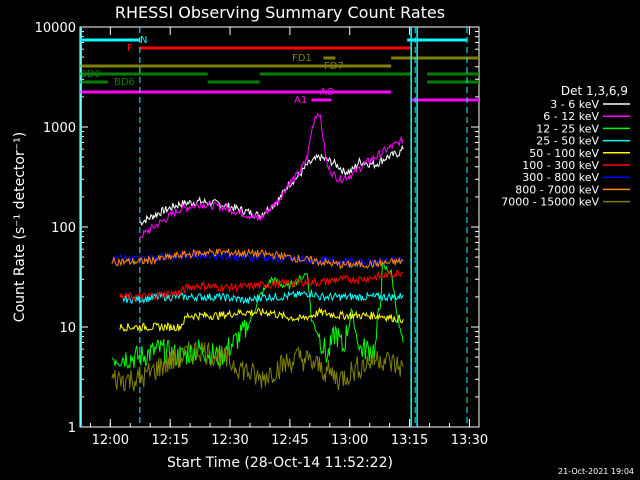 The image size is (640, 480). I want to click on x-tick-label: 13:00, so click(349, 440).